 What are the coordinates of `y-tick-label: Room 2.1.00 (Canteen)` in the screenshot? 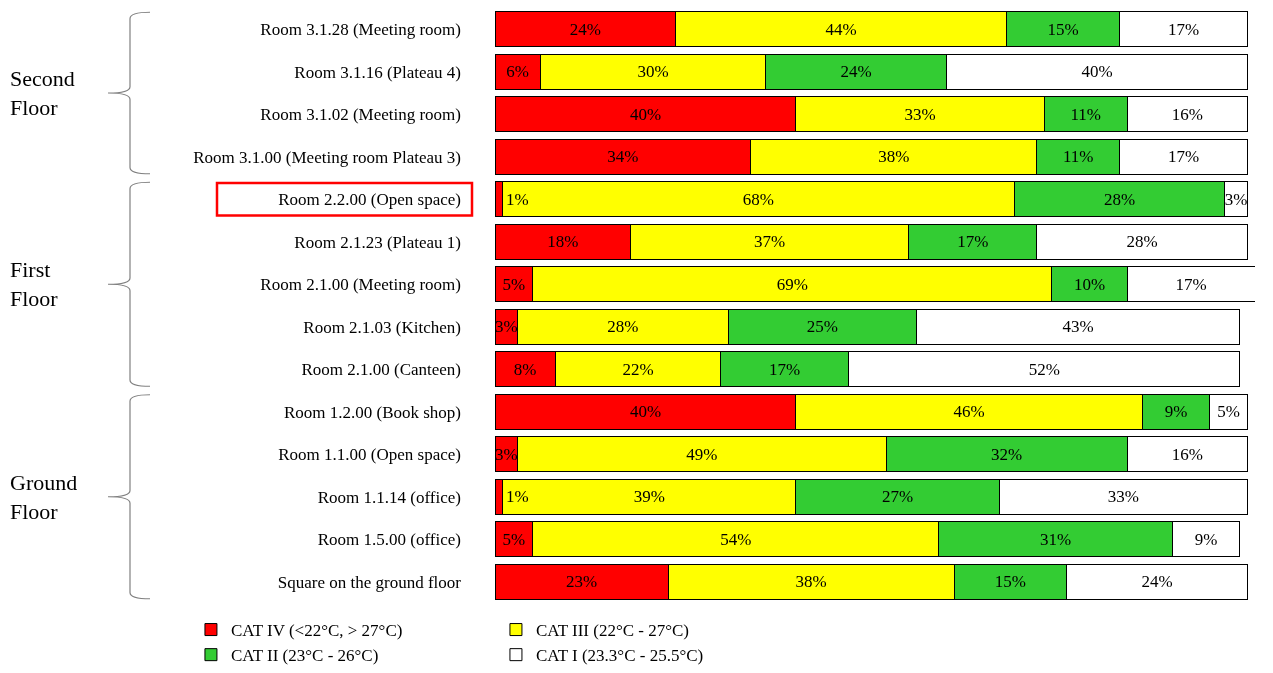 It's located at (381, 370).